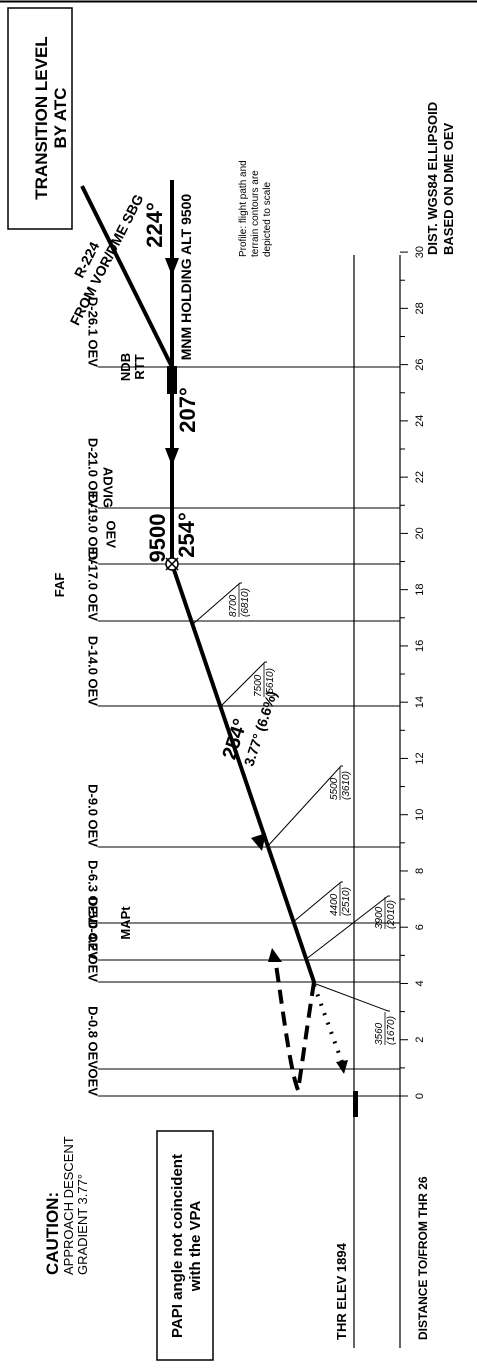 Image resolution: width=477 pixels, height=1368 pixels. What do you see at coordinates (59, 585) in the screenshot?
I see `fix-name-faf: FAF` at bounding box center [59, 585].